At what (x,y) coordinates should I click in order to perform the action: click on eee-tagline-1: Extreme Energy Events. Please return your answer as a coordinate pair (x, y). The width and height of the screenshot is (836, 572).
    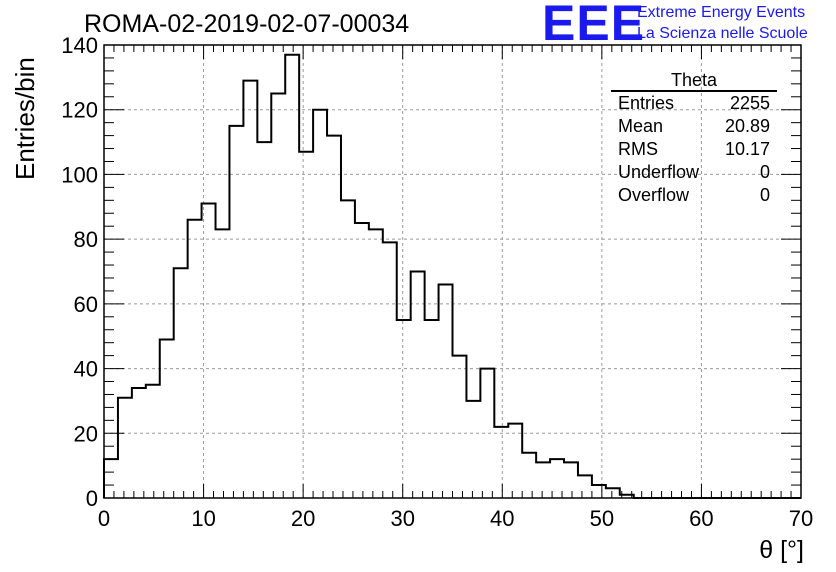
    Looking at the image, I should click on (721, 12).